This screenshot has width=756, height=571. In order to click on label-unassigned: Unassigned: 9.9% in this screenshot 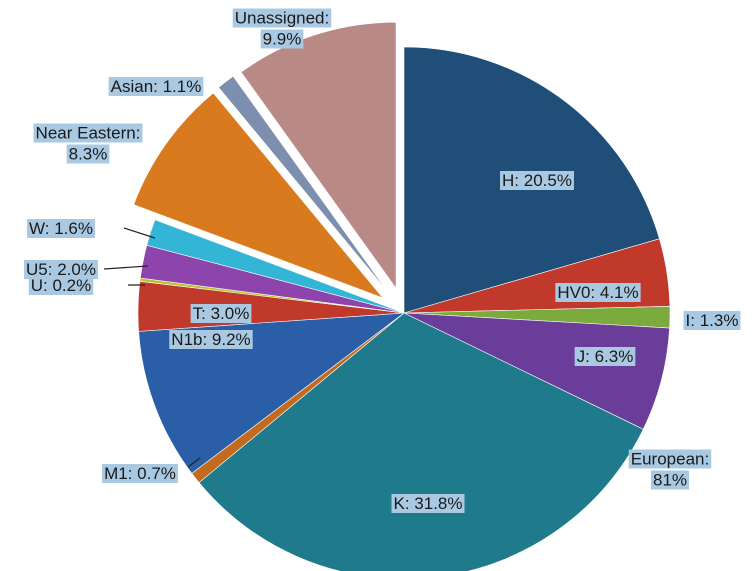, I will do `click(282, 28)`.